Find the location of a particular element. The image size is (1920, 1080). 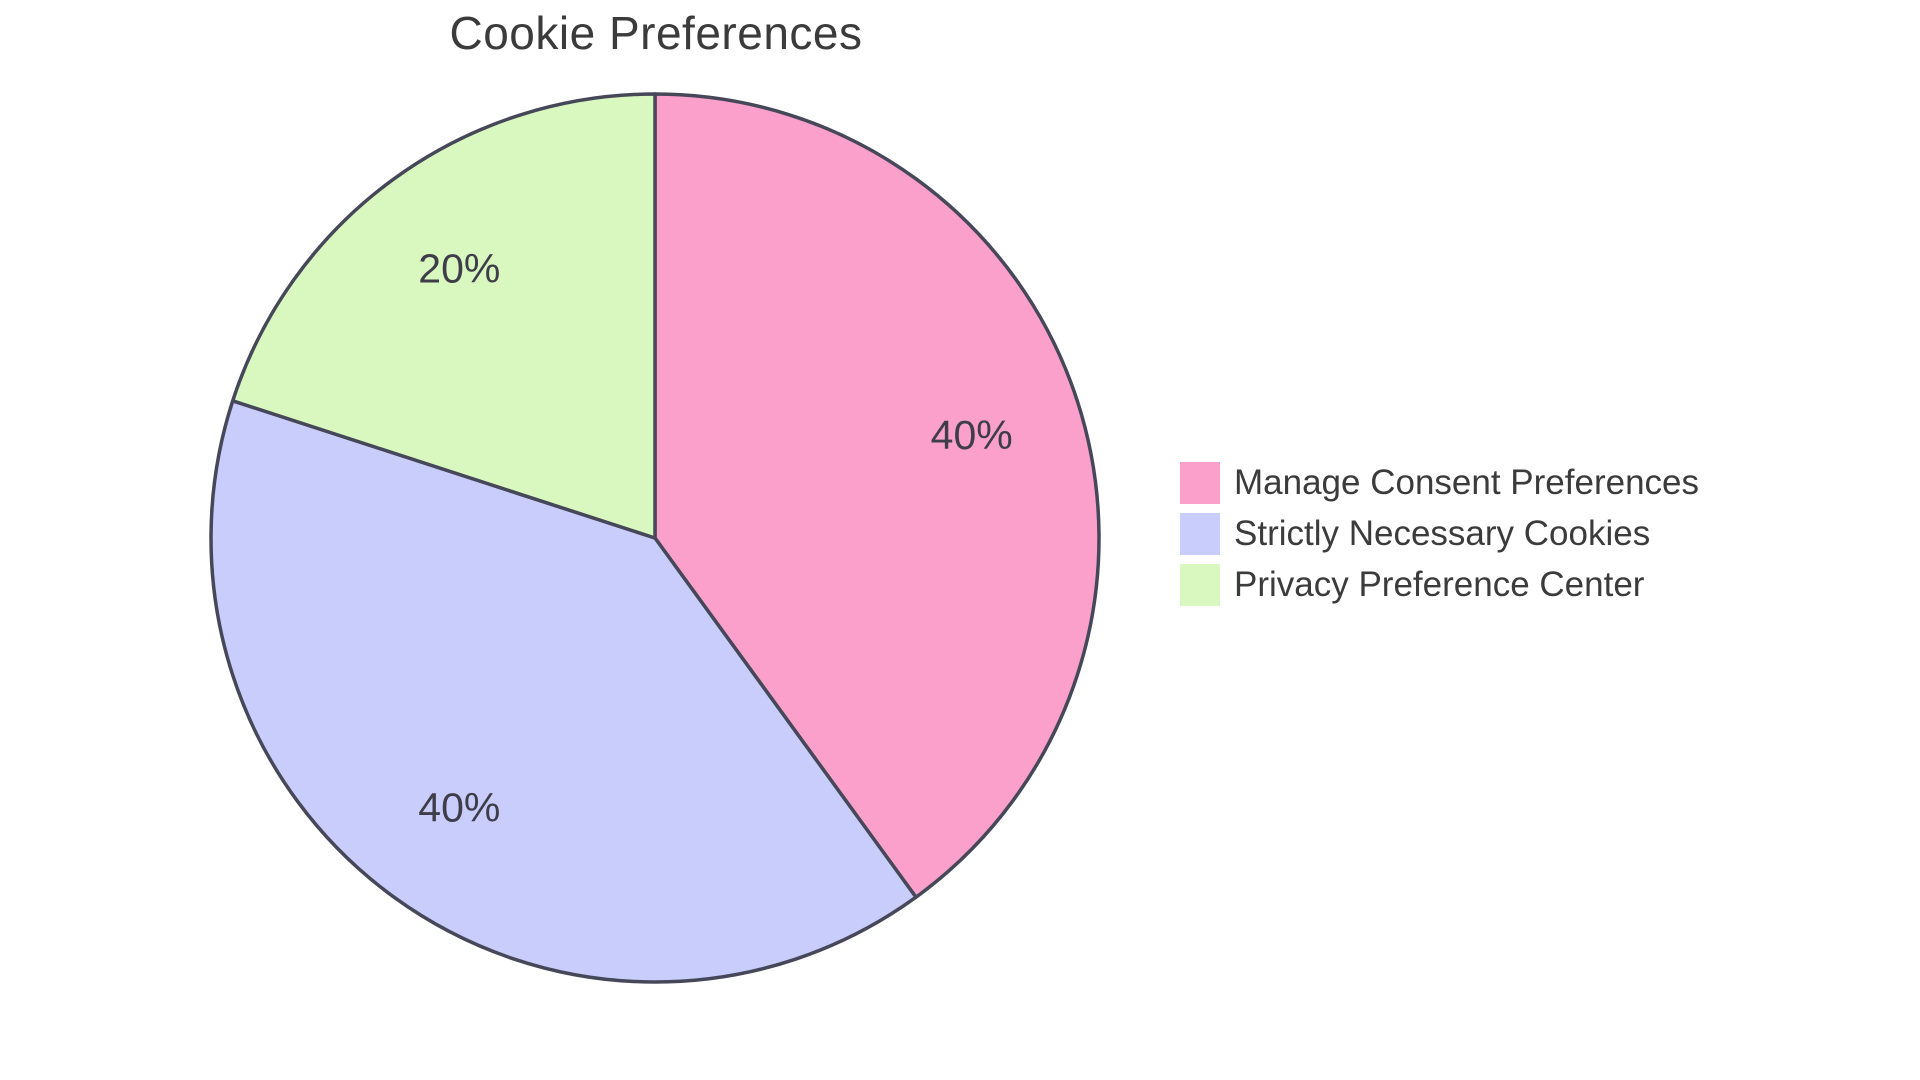

legend-row-0: Manage Consent Preferences is located at coordinates (1439, 483).